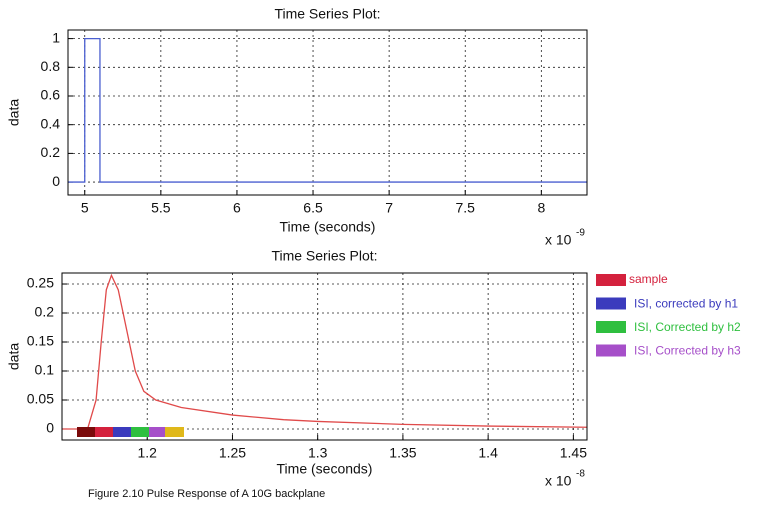 The image size is (765, 509). What do you see at coordinates (466, 208) in the screenshot?
I see `x-tick-label: 7.5` at bounding box center [466, 208].